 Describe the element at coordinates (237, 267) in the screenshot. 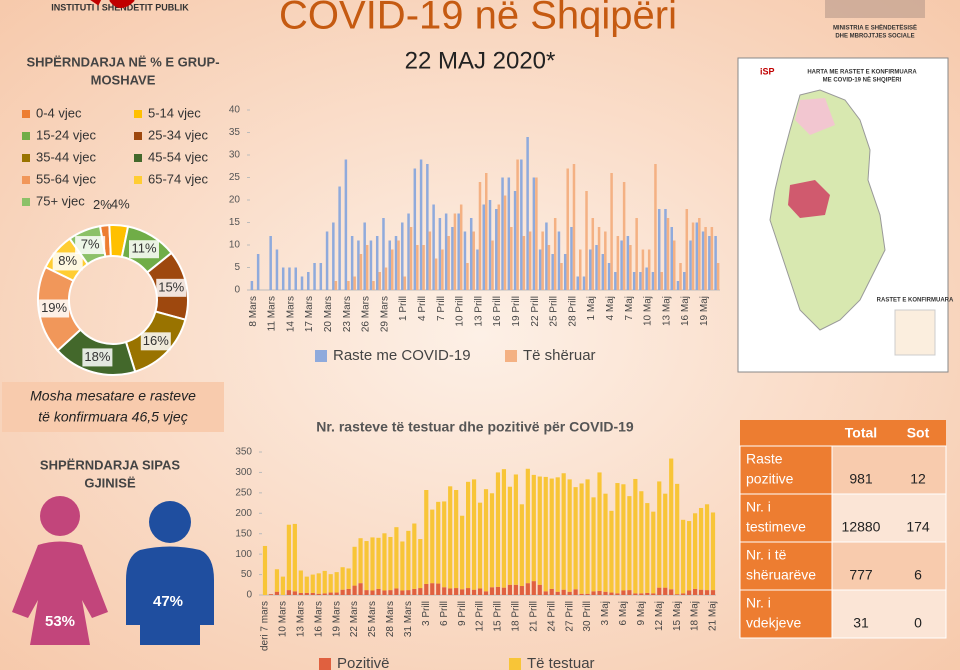

I see `y-tick-label: 5` at that location.